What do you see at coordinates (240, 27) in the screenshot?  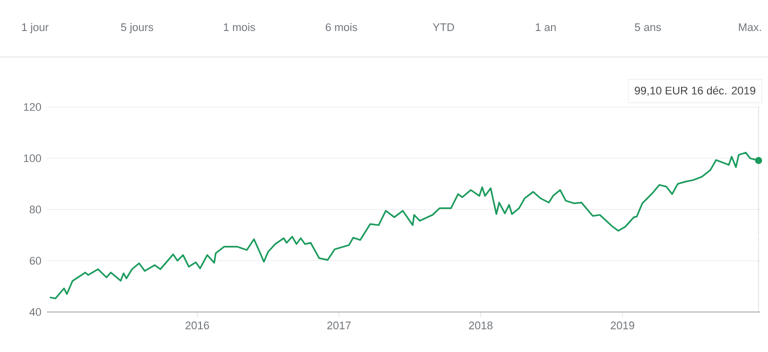 I see `text: 1 mois` at bounding box center [240, 27].